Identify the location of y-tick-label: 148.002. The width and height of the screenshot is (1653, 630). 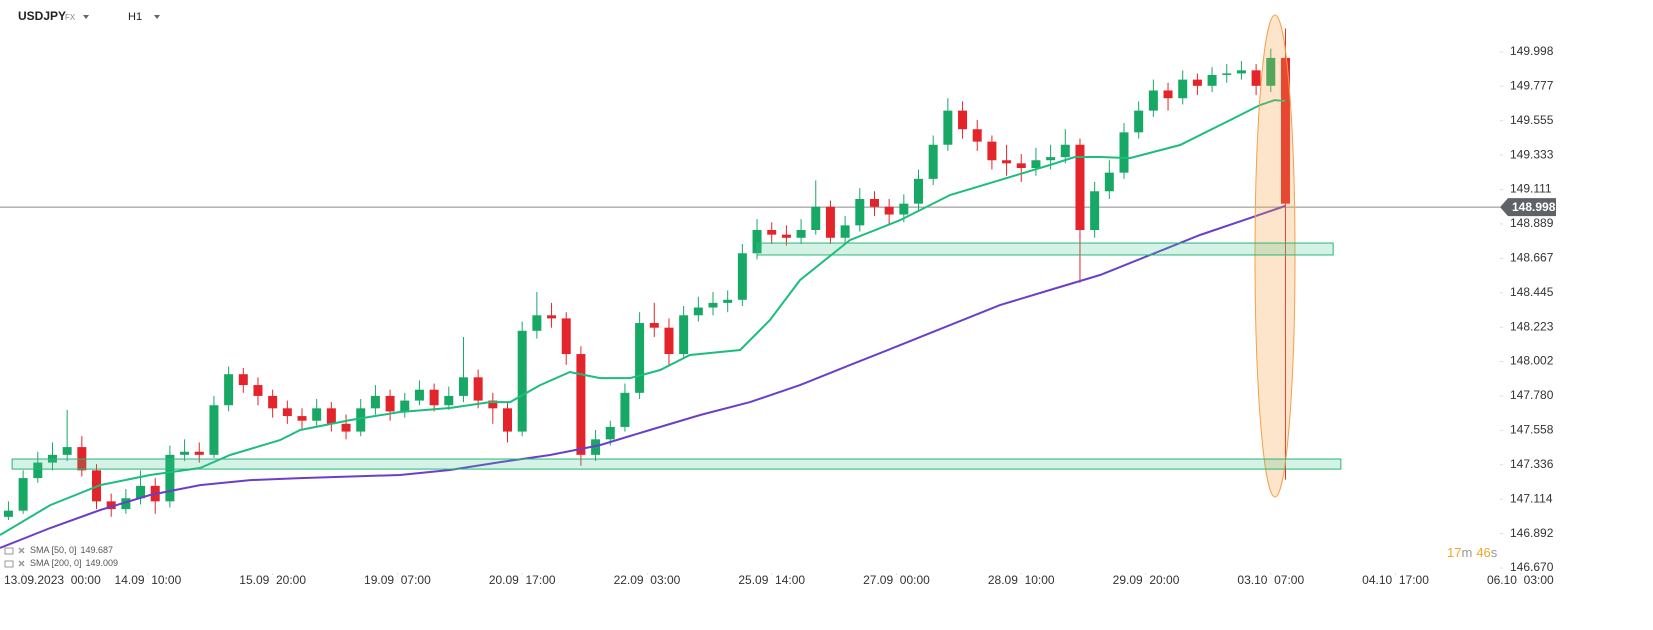
(1532, 361).